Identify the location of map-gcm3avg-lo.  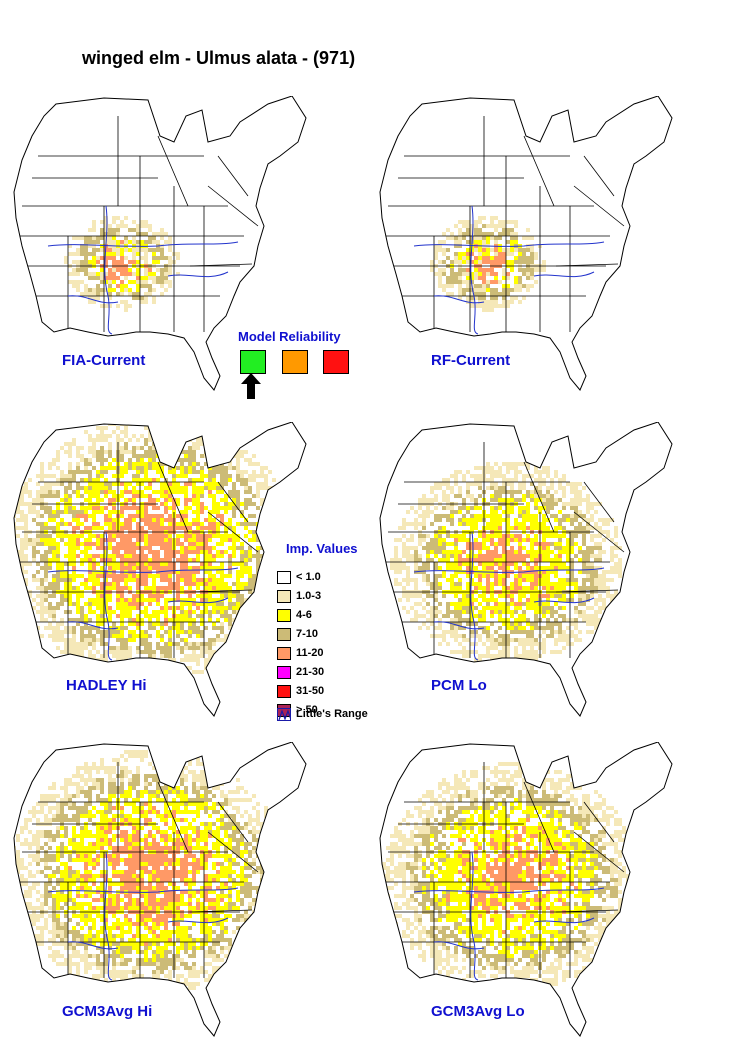
(524, 892).